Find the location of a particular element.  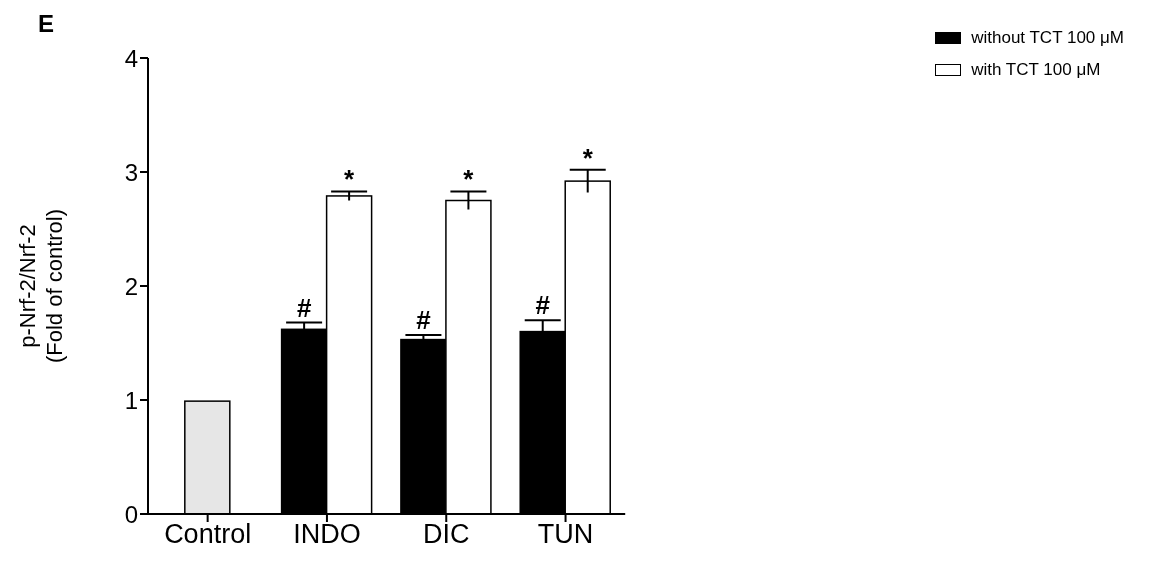

legend-label: with TCT 100 μM is located at coordinates (1036, 70).